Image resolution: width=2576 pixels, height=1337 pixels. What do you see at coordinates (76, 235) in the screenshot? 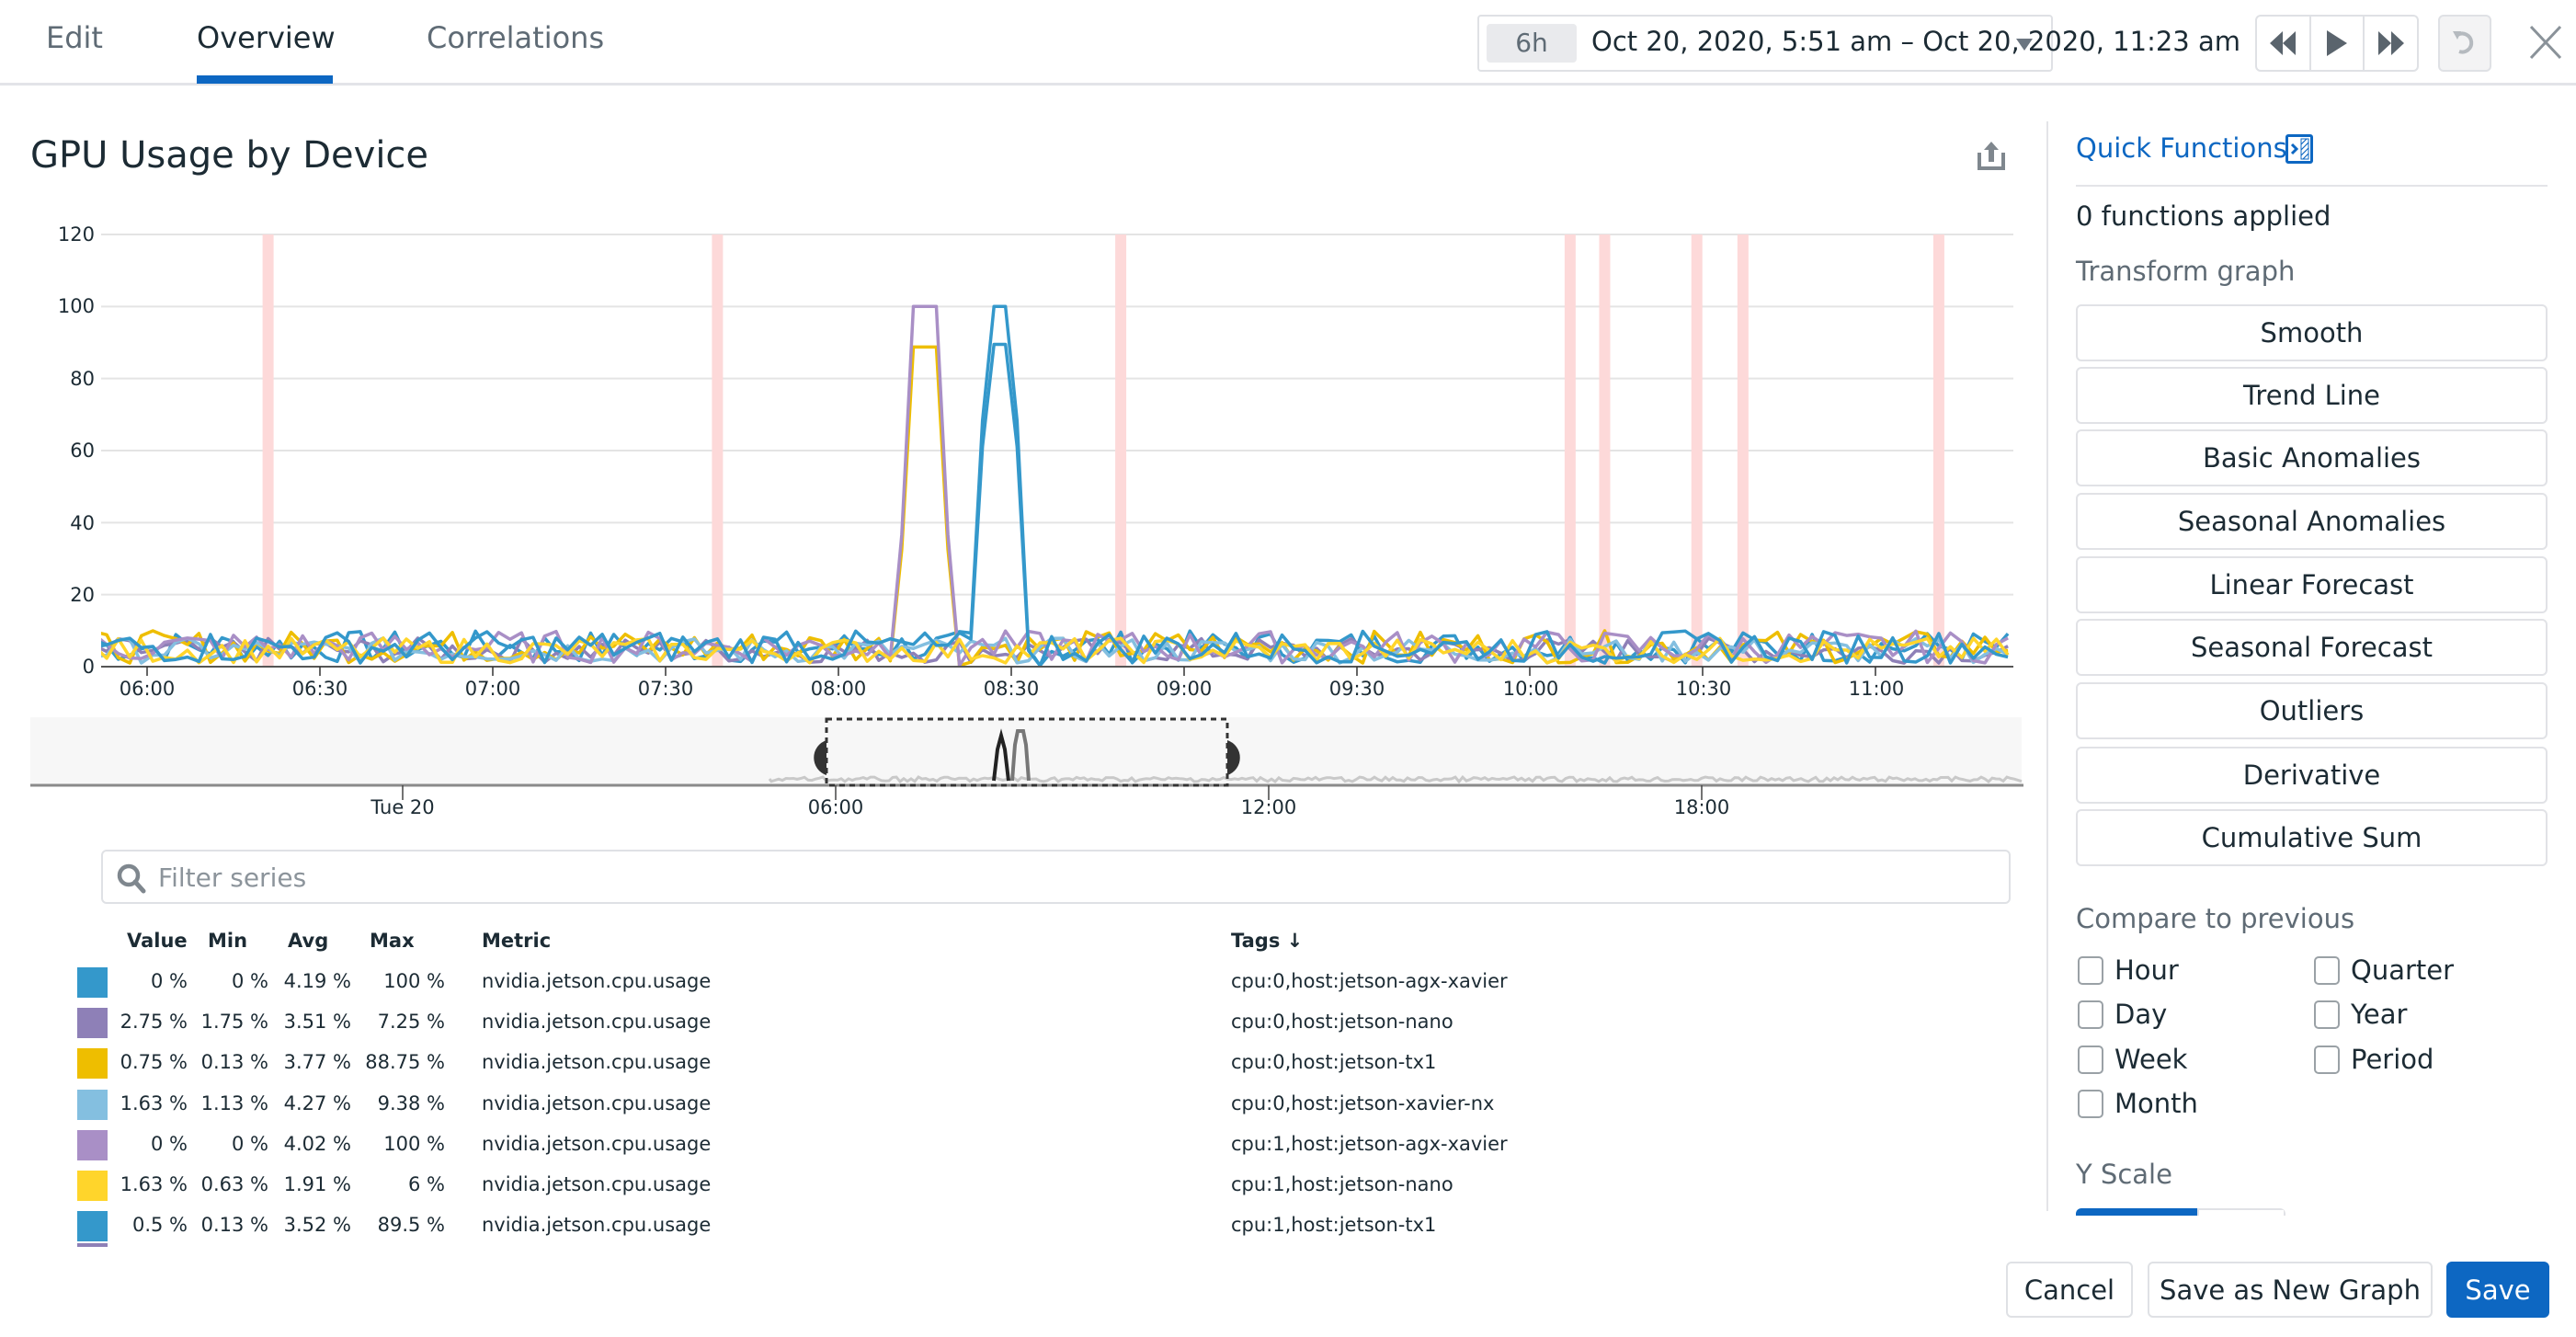
I see `y-tick-label: 120` at bounding box center [76, 235].